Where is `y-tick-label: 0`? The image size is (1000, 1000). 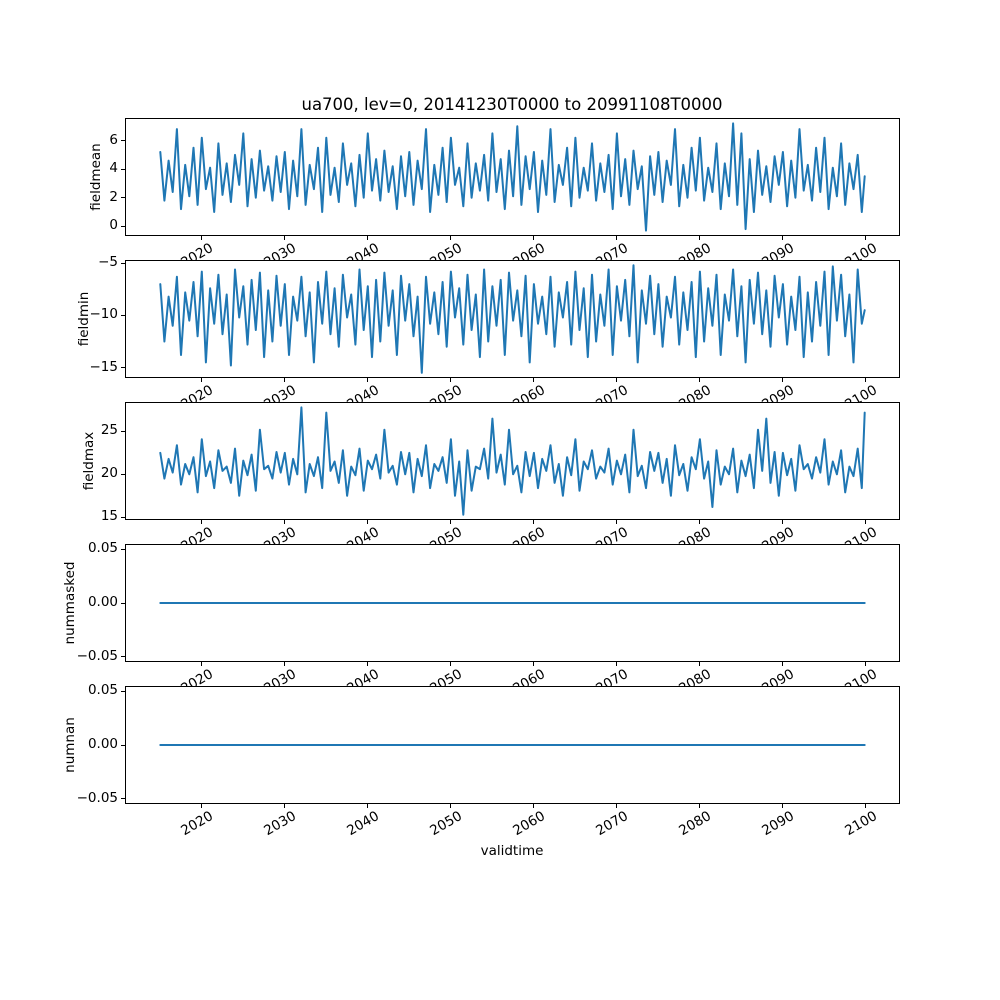 y-tick-label: 0 is located at coordinates (113, 225).